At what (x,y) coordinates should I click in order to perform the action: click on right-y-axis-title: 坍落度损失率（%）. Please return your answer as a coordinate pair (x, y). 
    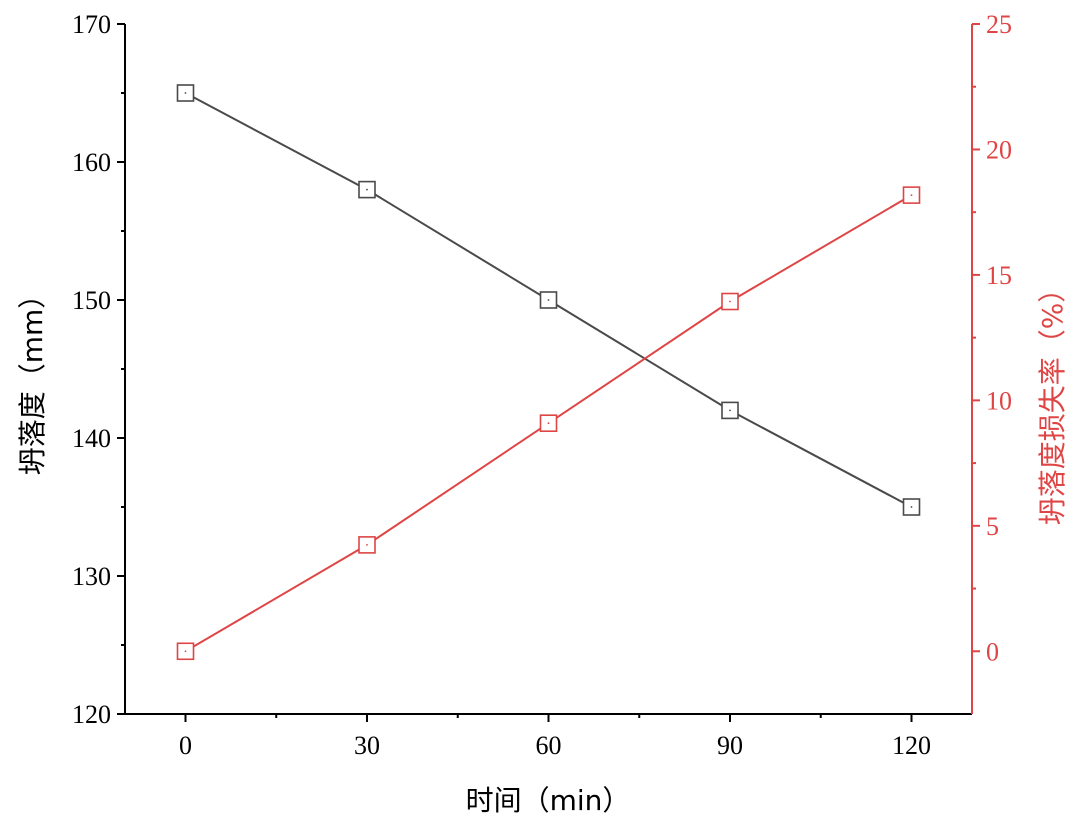
    Looking at the image, I should click on (1052, 400).